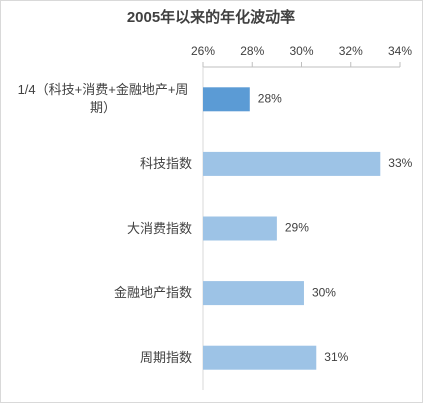 The width and height of the screenshot is (423, 403). I want to click on value-label: 31%, so click(336, 357).